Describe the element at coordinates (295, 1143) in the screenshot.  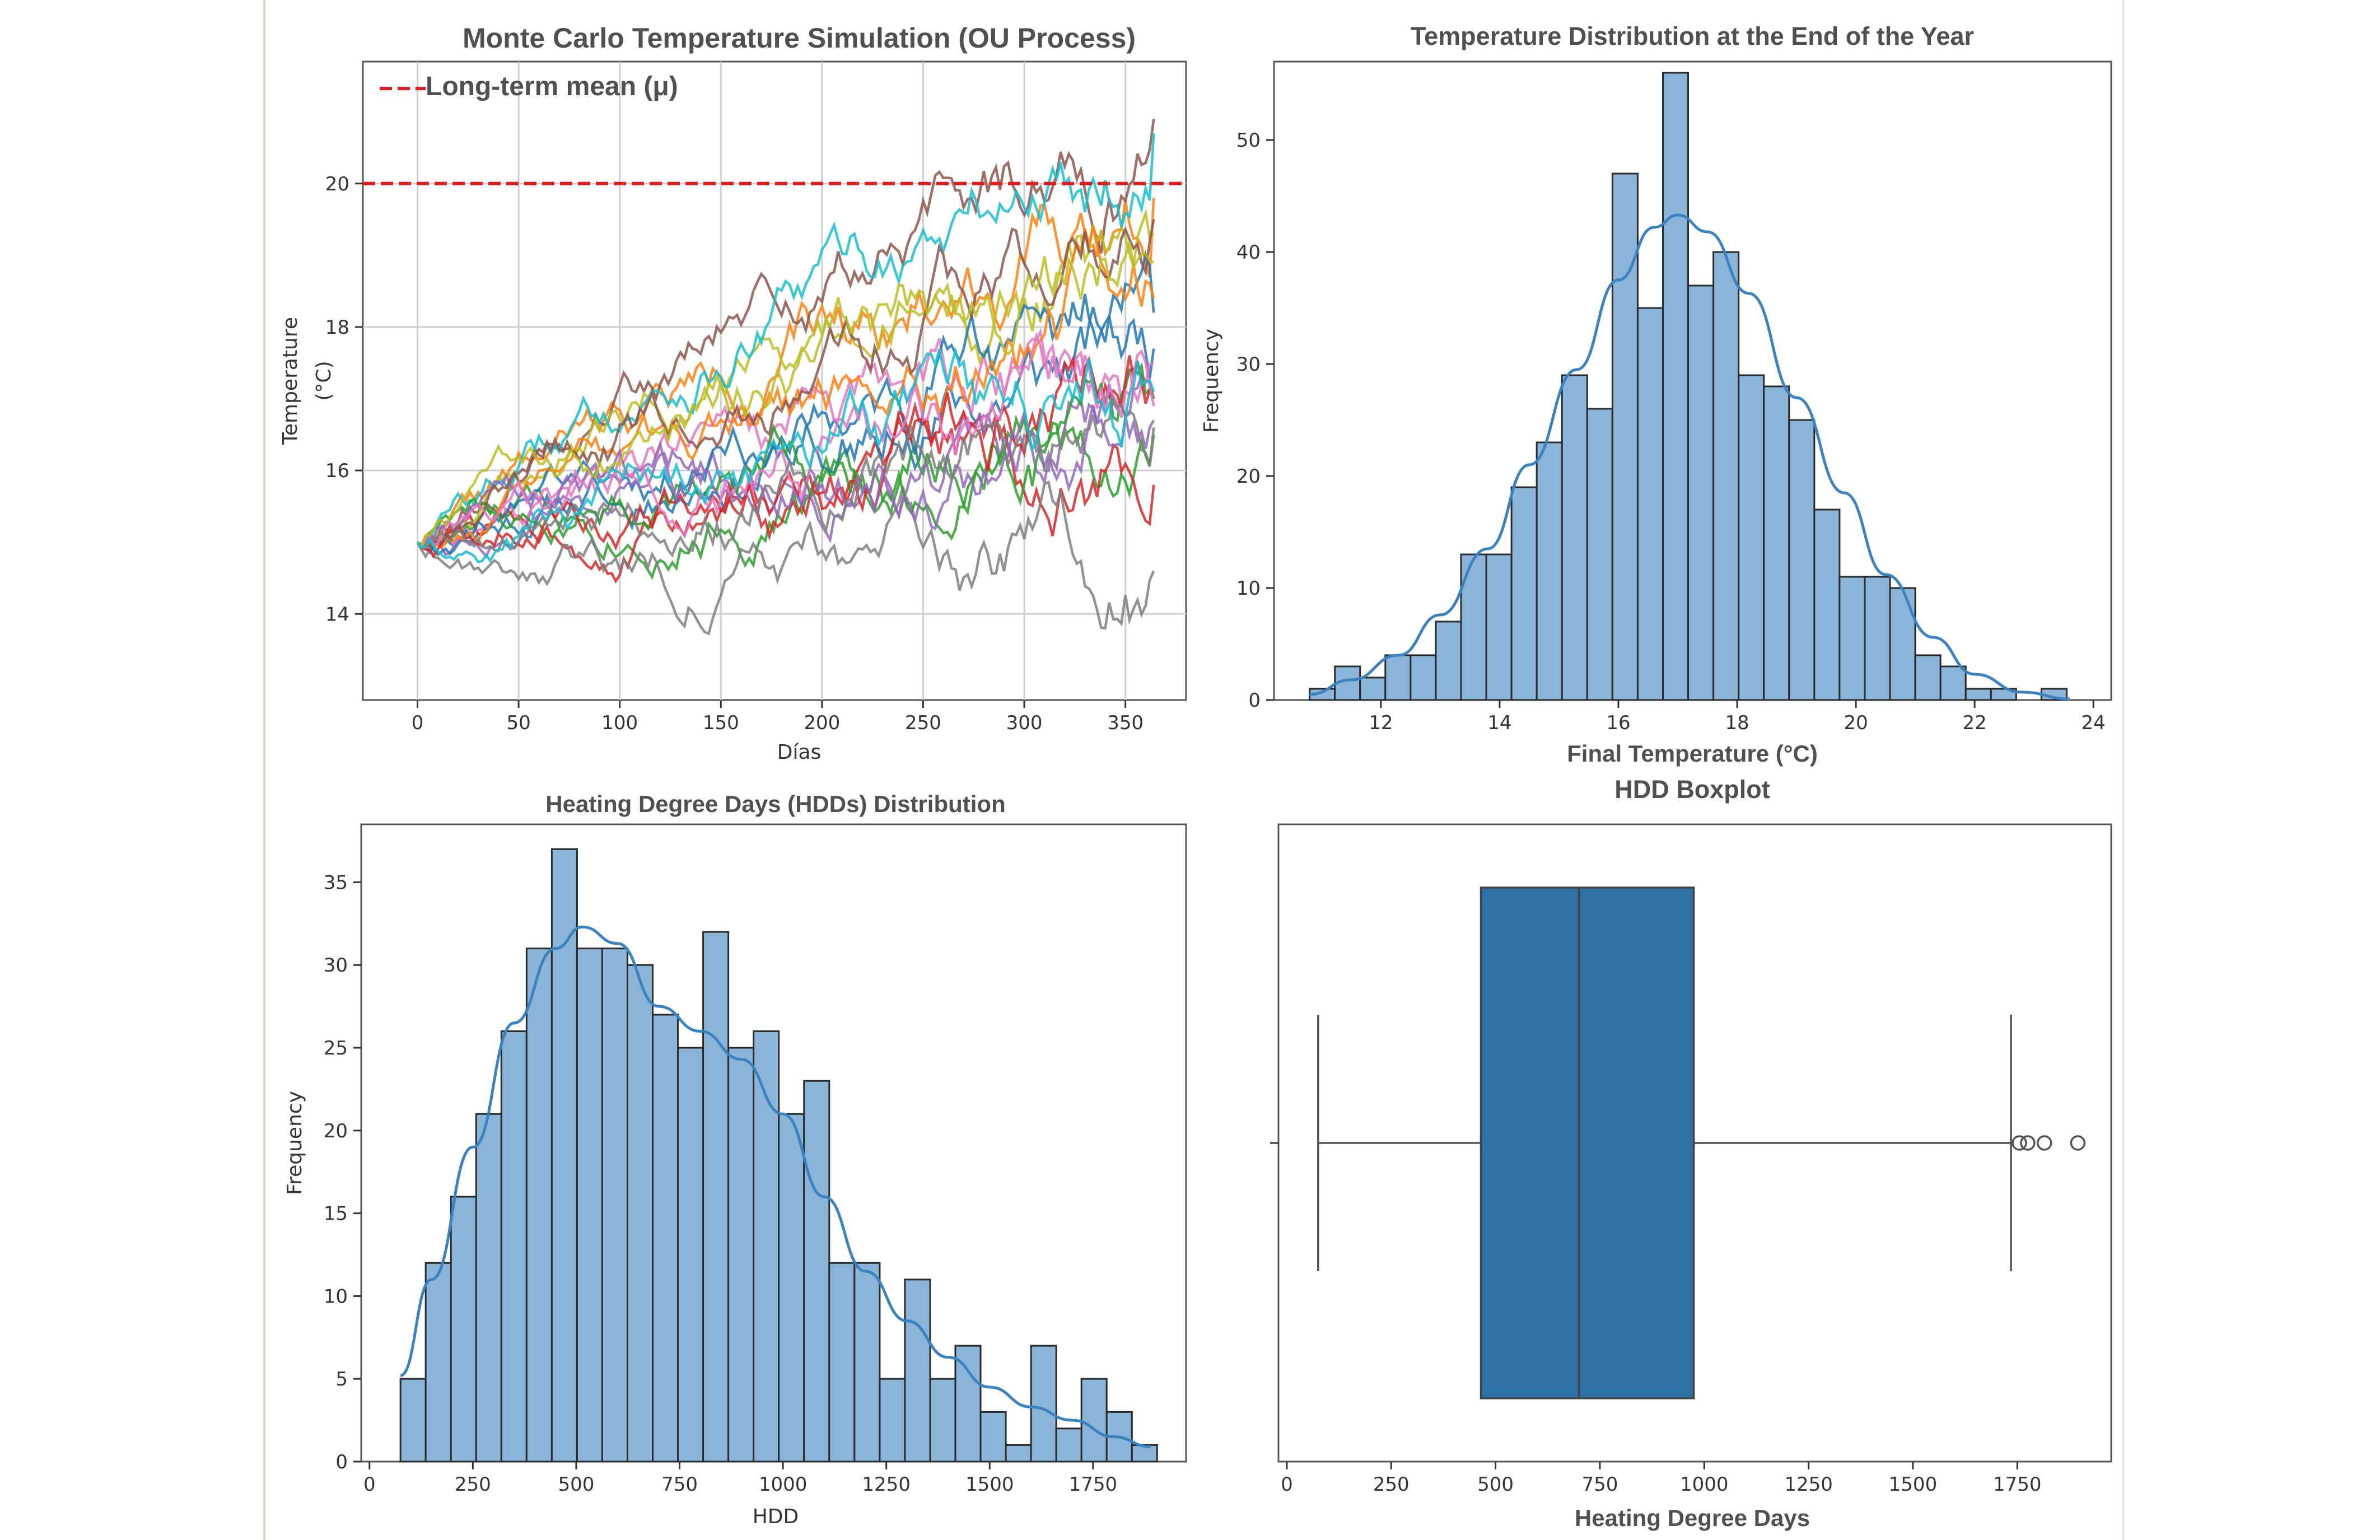
I see `hdd-hist-ylabel: Frequency` at that location.